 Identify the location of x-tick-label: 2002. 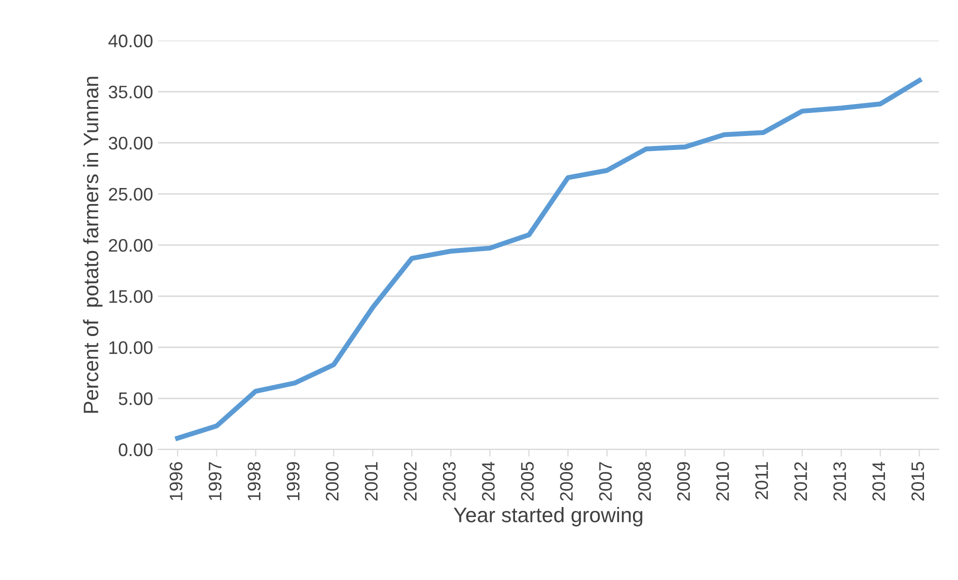
(410, 481).